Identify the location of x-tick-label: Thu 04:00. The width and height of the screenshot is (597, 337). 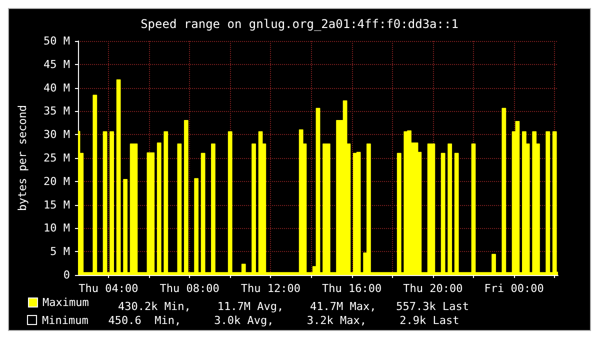
(108, 288).